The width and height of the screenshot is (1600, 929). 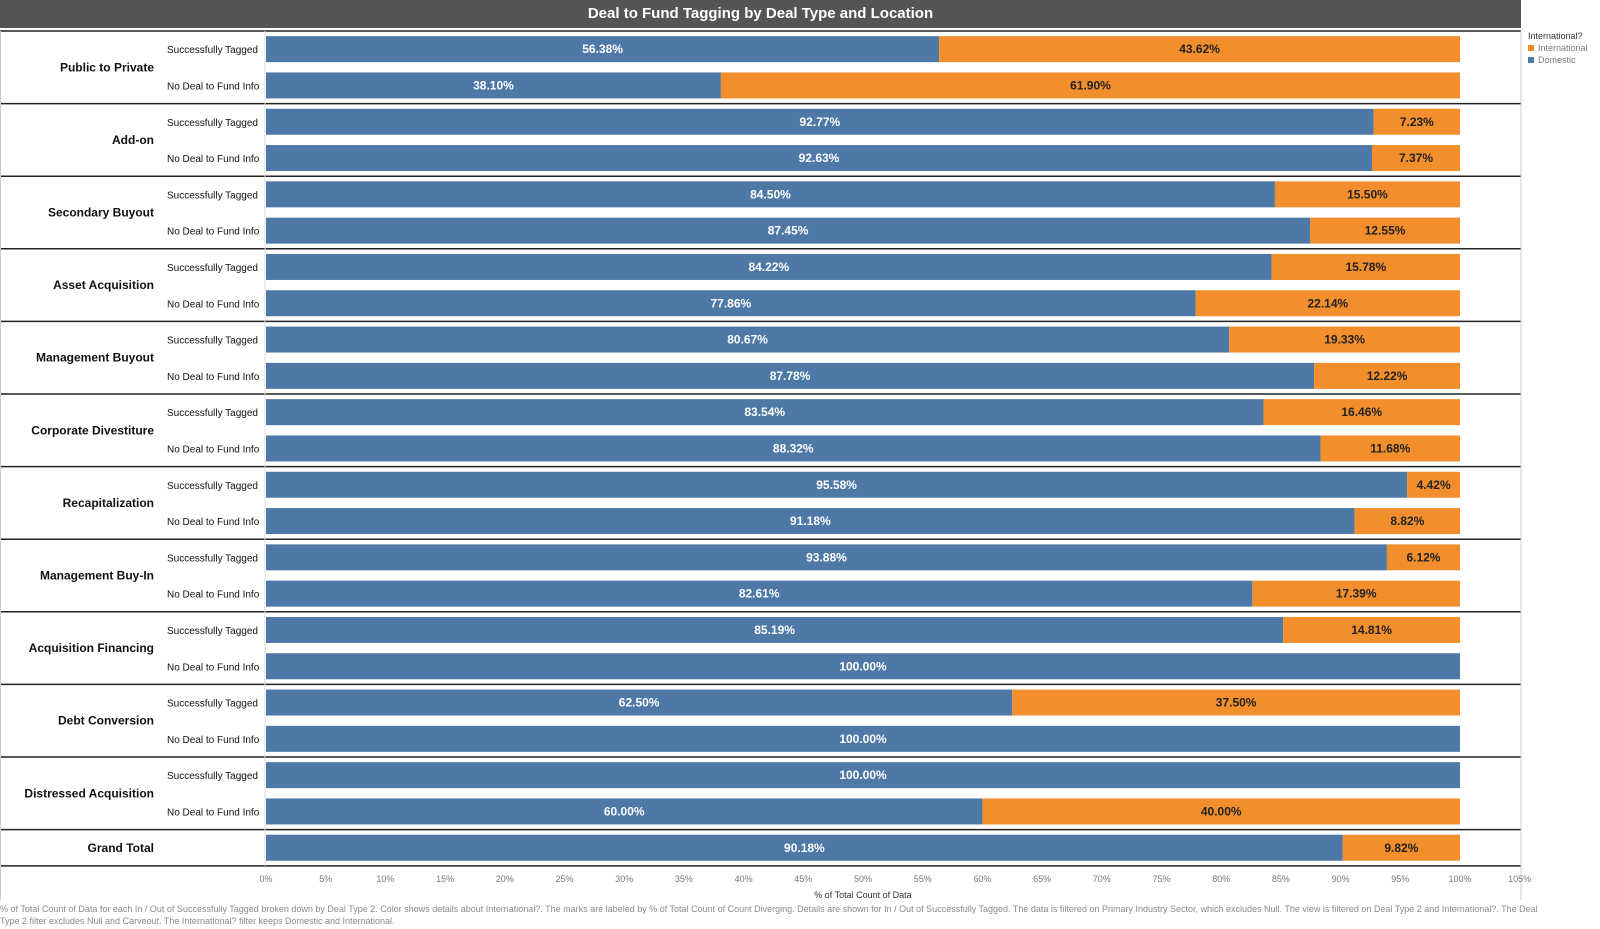 I want to click on bar-label-international: 43.62%, so click(x=1199, y=49).